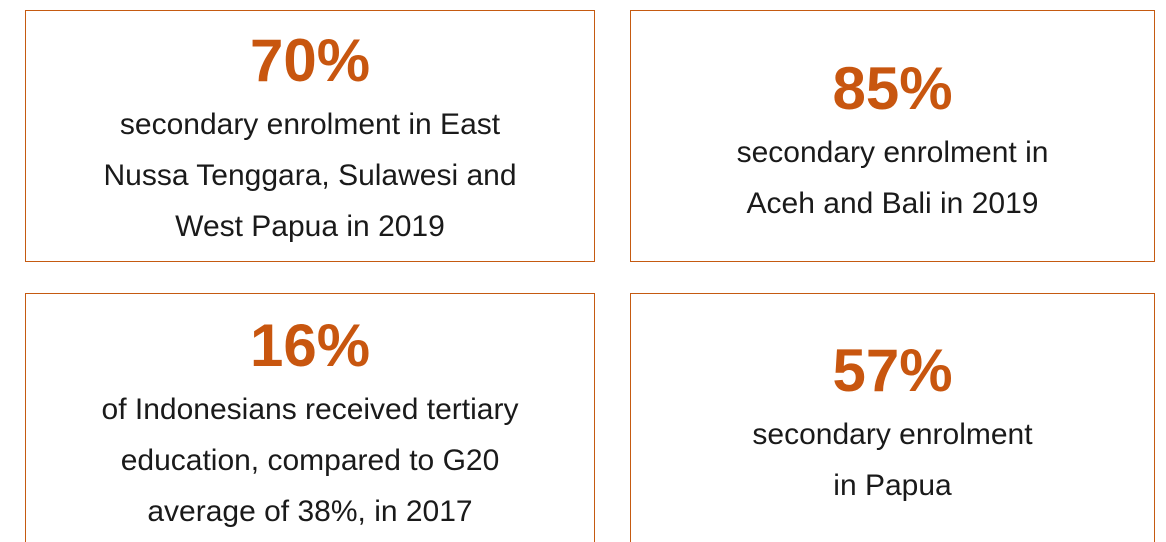 The width and height of the screenshot is (1166, 542). I want to click on stat-description: West Papua in 2019, so click(310, 226).